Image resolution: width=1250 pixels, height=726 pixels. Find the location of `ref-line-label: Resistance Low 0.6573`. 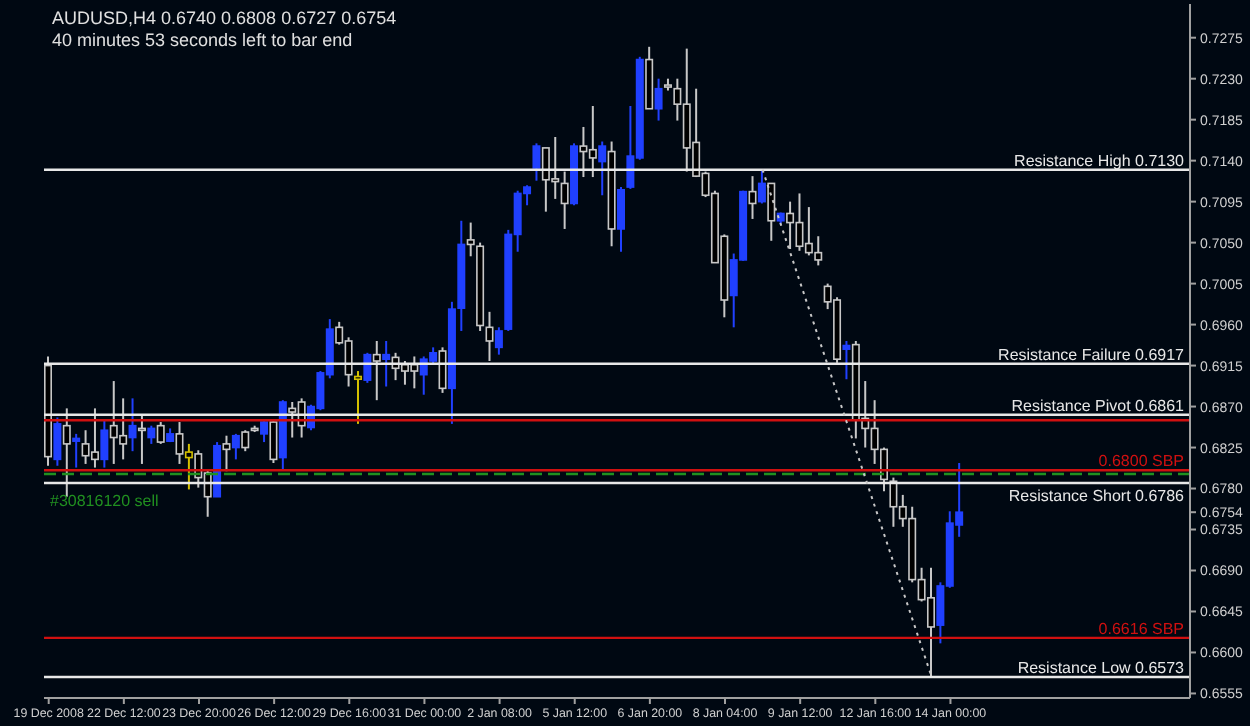

ref-line-label: Resistance Low 0.6573 is located at coordinates (1101, 668).